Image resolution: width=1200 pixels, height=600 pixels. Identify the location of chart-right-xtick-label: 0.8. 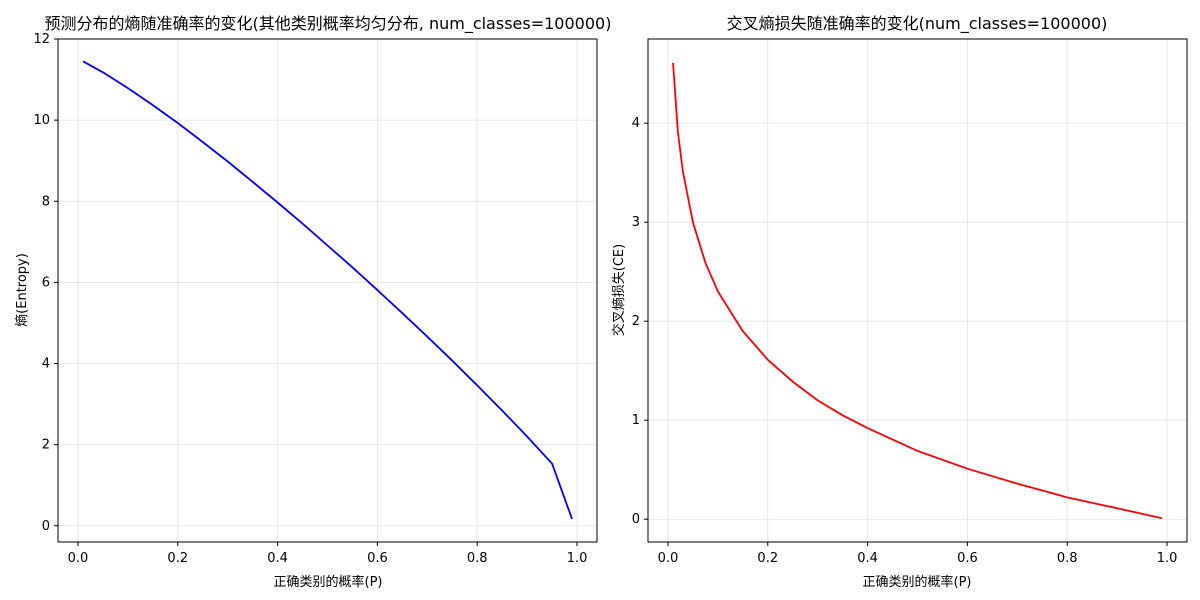
(1067, 558).